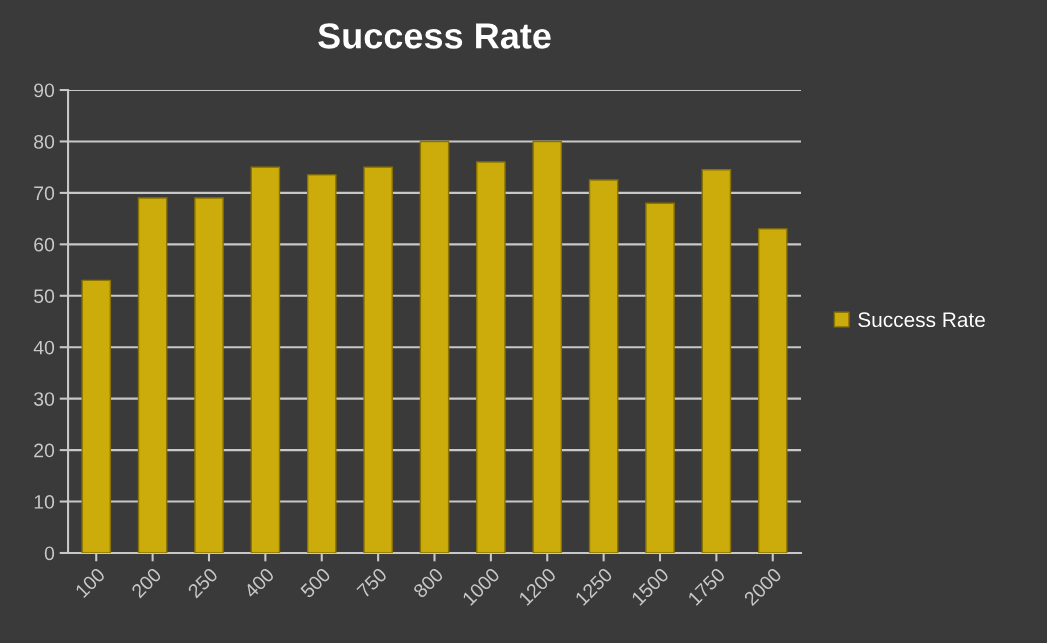 This screenshot has width=1047, height=643. I want to click on y-tick-label: 80, so click(44, 141).